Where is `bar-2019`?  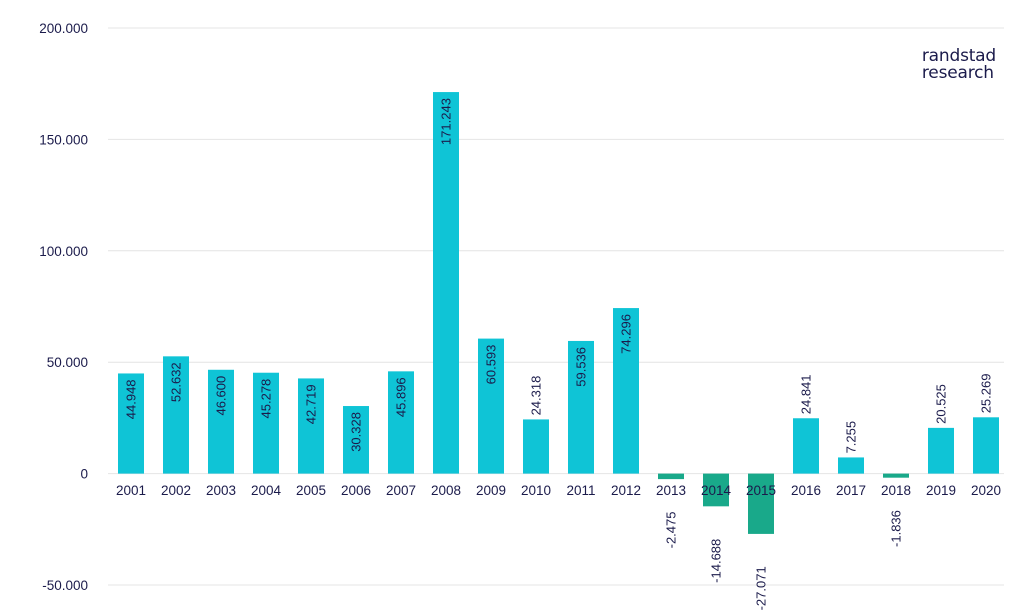
bar-2019 is located at coordinates (941, 450).